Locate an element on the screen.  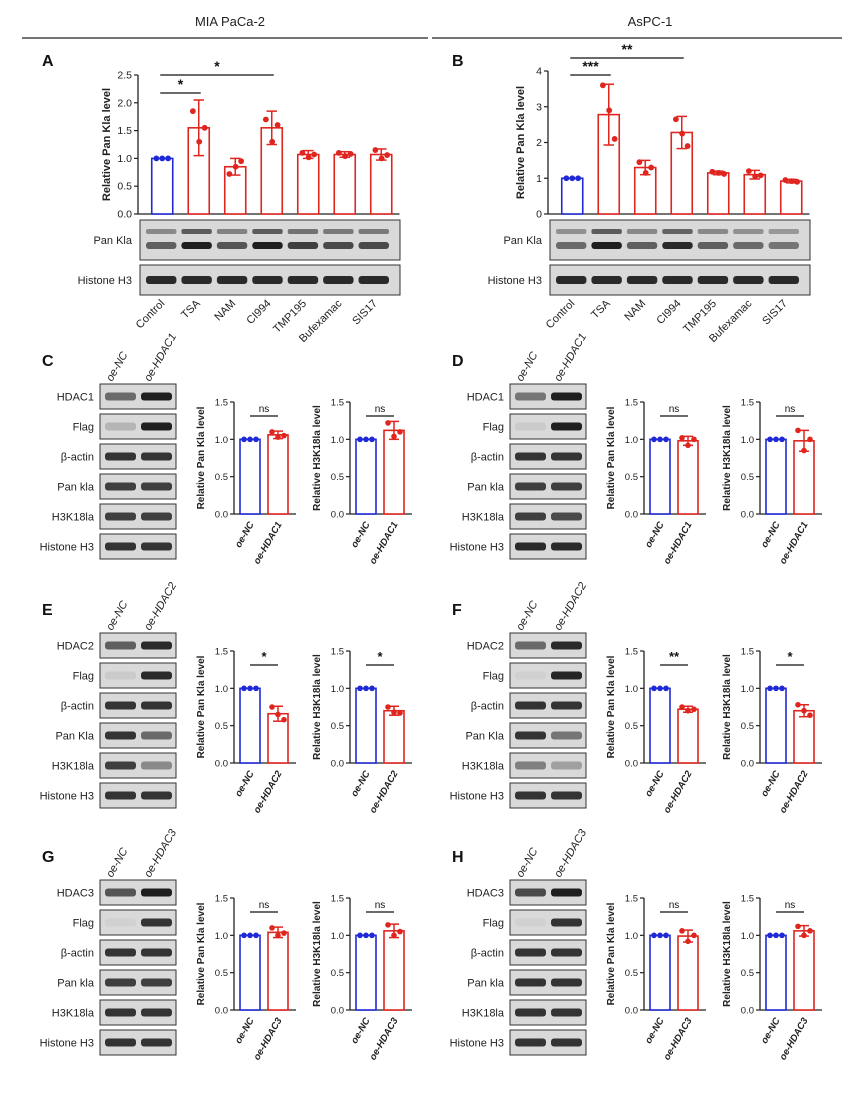
y-tick-label: 4 is located at coordinates (539, 72).